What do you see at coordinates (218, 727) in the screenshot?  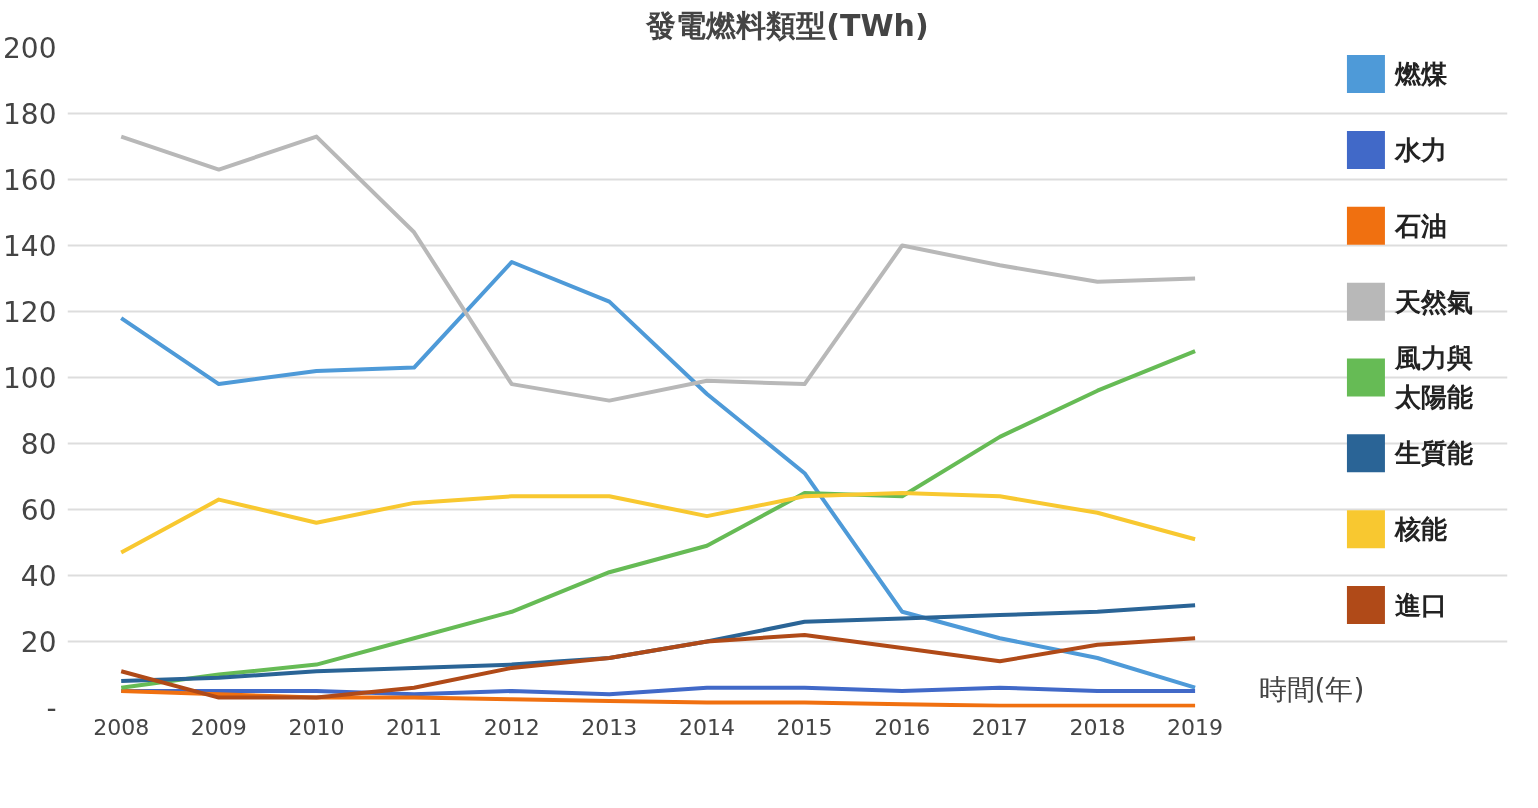 I see `x-tick-label: 2009` at bounding box center [218, 727].